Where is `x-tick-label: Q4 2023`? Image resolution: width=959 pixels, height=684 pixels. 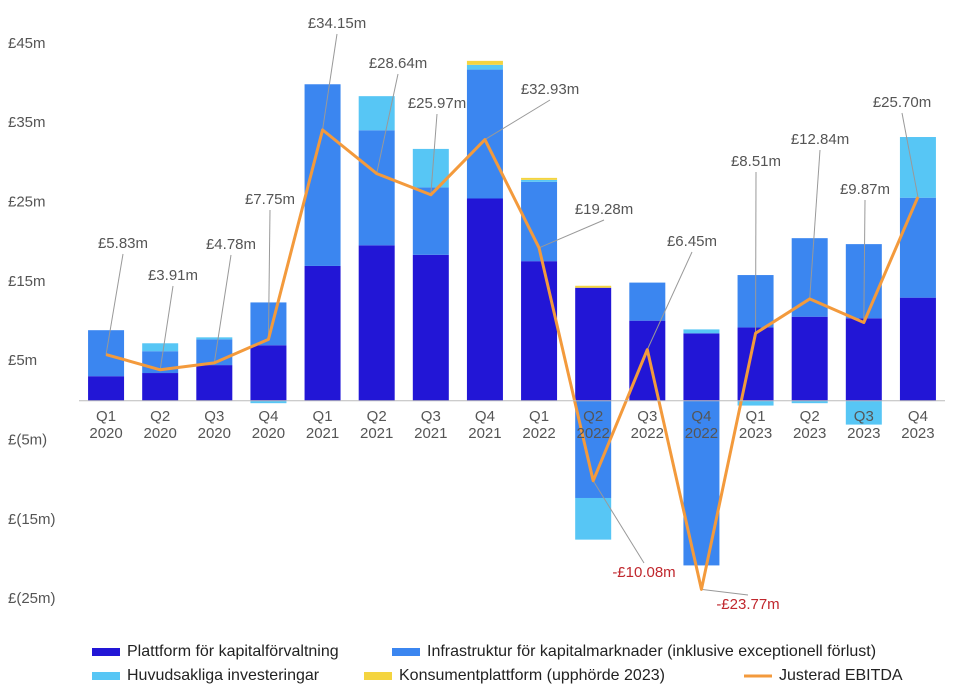
x-tick-label: Q4 2023 is located at coordinates (918, 424).